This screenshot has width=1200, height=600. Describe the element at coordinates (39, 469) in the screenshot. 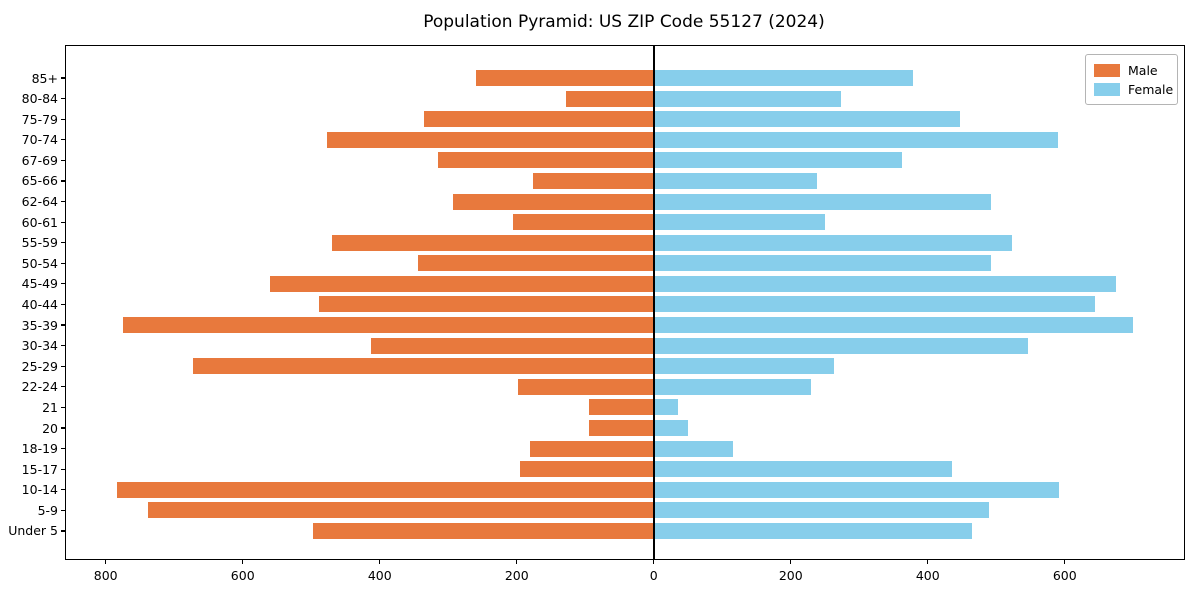

I see `y-tick-label: 15-17` at that location.